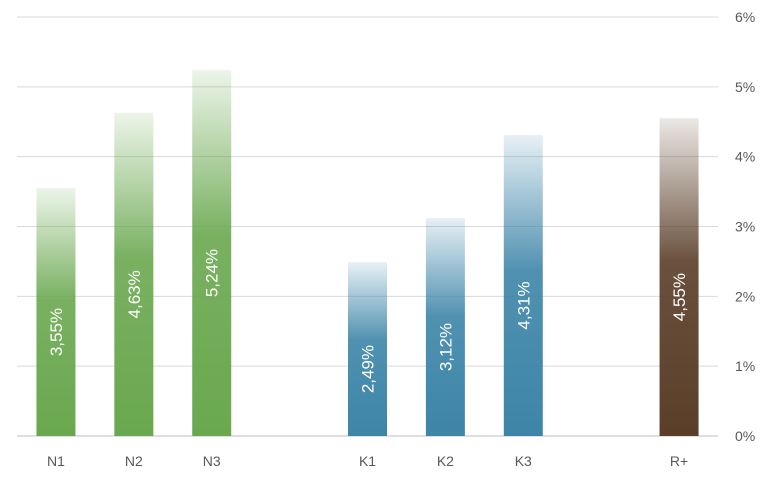 This screenshot has height=479, width=768. I want to click on y-tick-label: 3%, so click(745, 227).